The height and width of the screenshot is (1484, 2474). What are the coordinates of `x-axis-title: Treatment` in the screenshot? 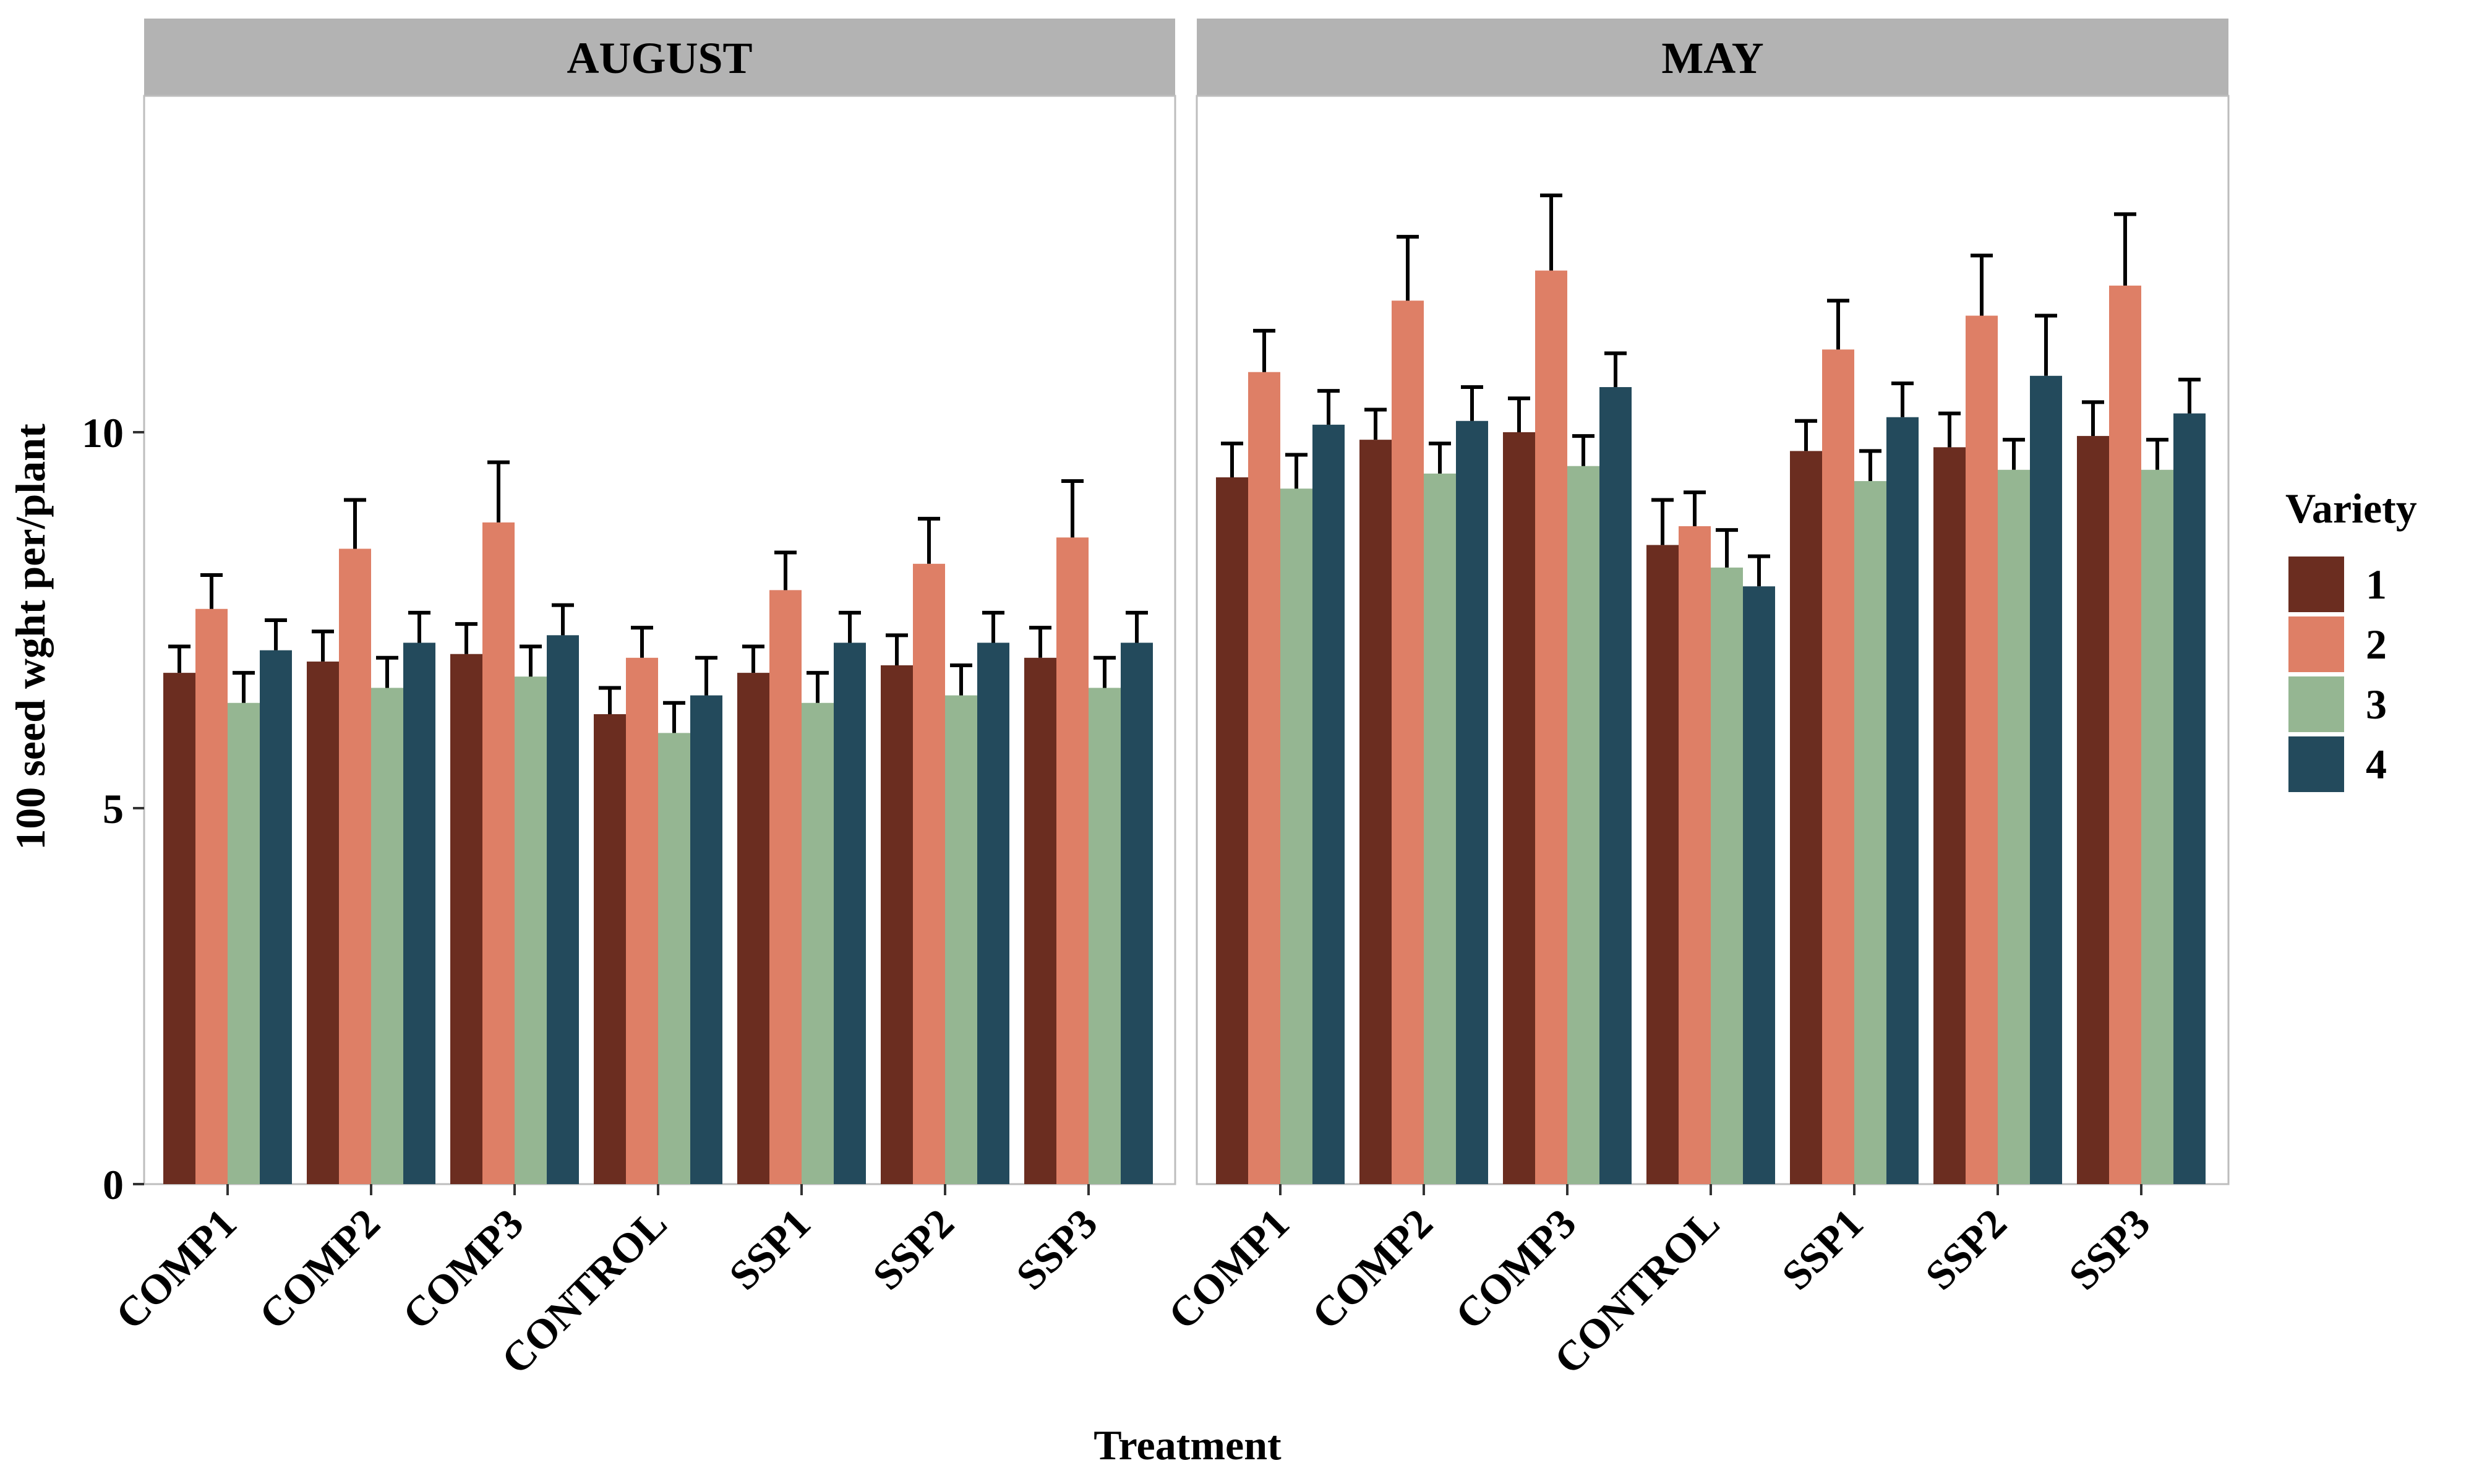 It's located at (1188, 1445).